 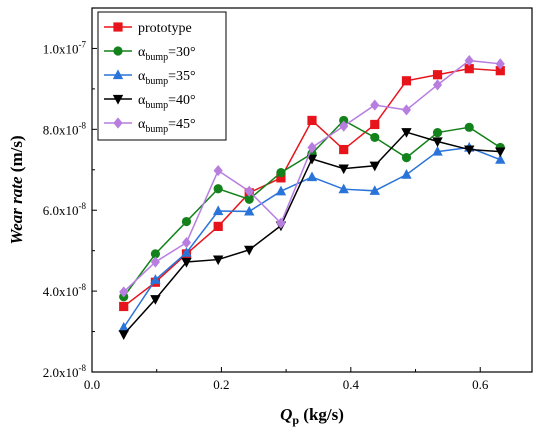 I want to click on y-tick-mantissa: 8.0x10, so click(x=61, y=129).